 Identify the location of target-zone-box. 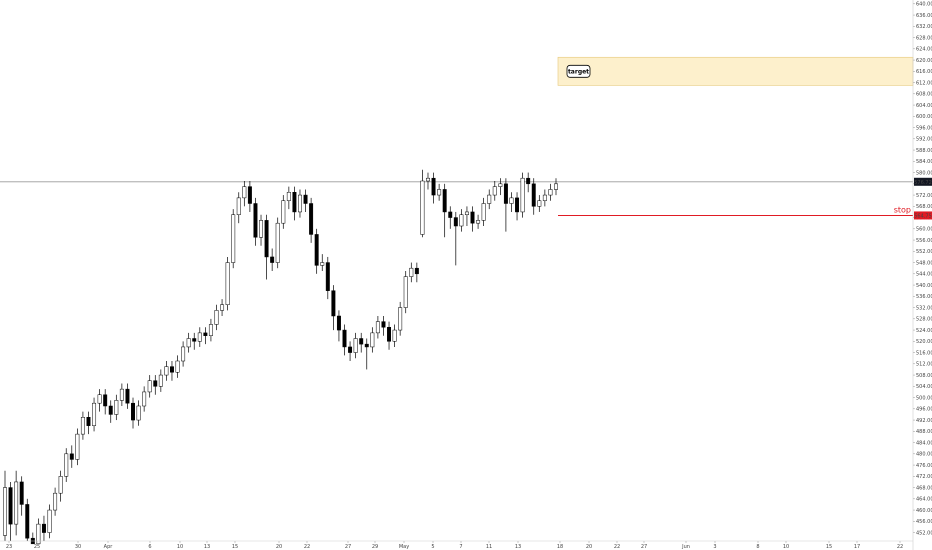
(735, 71).